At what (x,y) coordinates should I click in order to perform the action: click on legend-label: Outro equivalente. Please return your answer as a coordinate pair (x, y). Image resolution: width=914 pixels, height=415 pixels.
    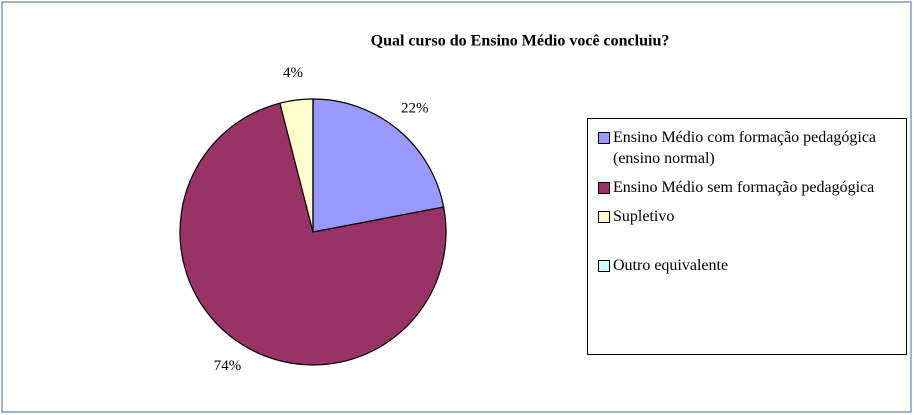
    Looking at the image, I should click on (671, 265).